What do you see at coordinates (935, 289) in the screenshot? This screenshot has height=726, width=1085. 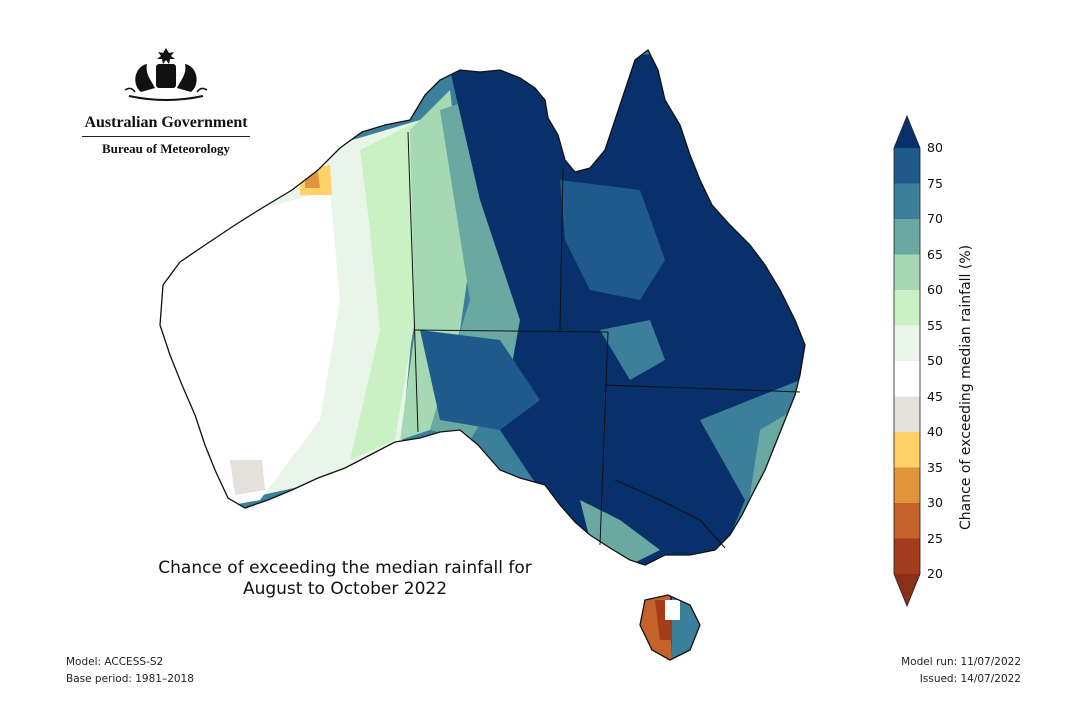 I see `colorbar-tick-label: 60` at bounding box center [935, 289].